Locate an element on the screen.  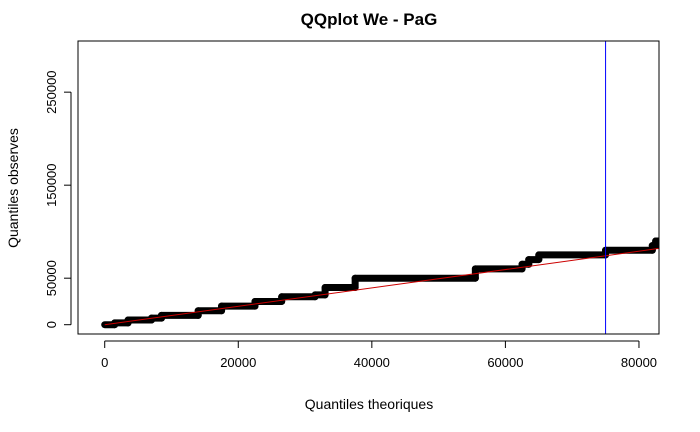
y-axis-label: Quantiles observes is located at coordinates (13, 188).